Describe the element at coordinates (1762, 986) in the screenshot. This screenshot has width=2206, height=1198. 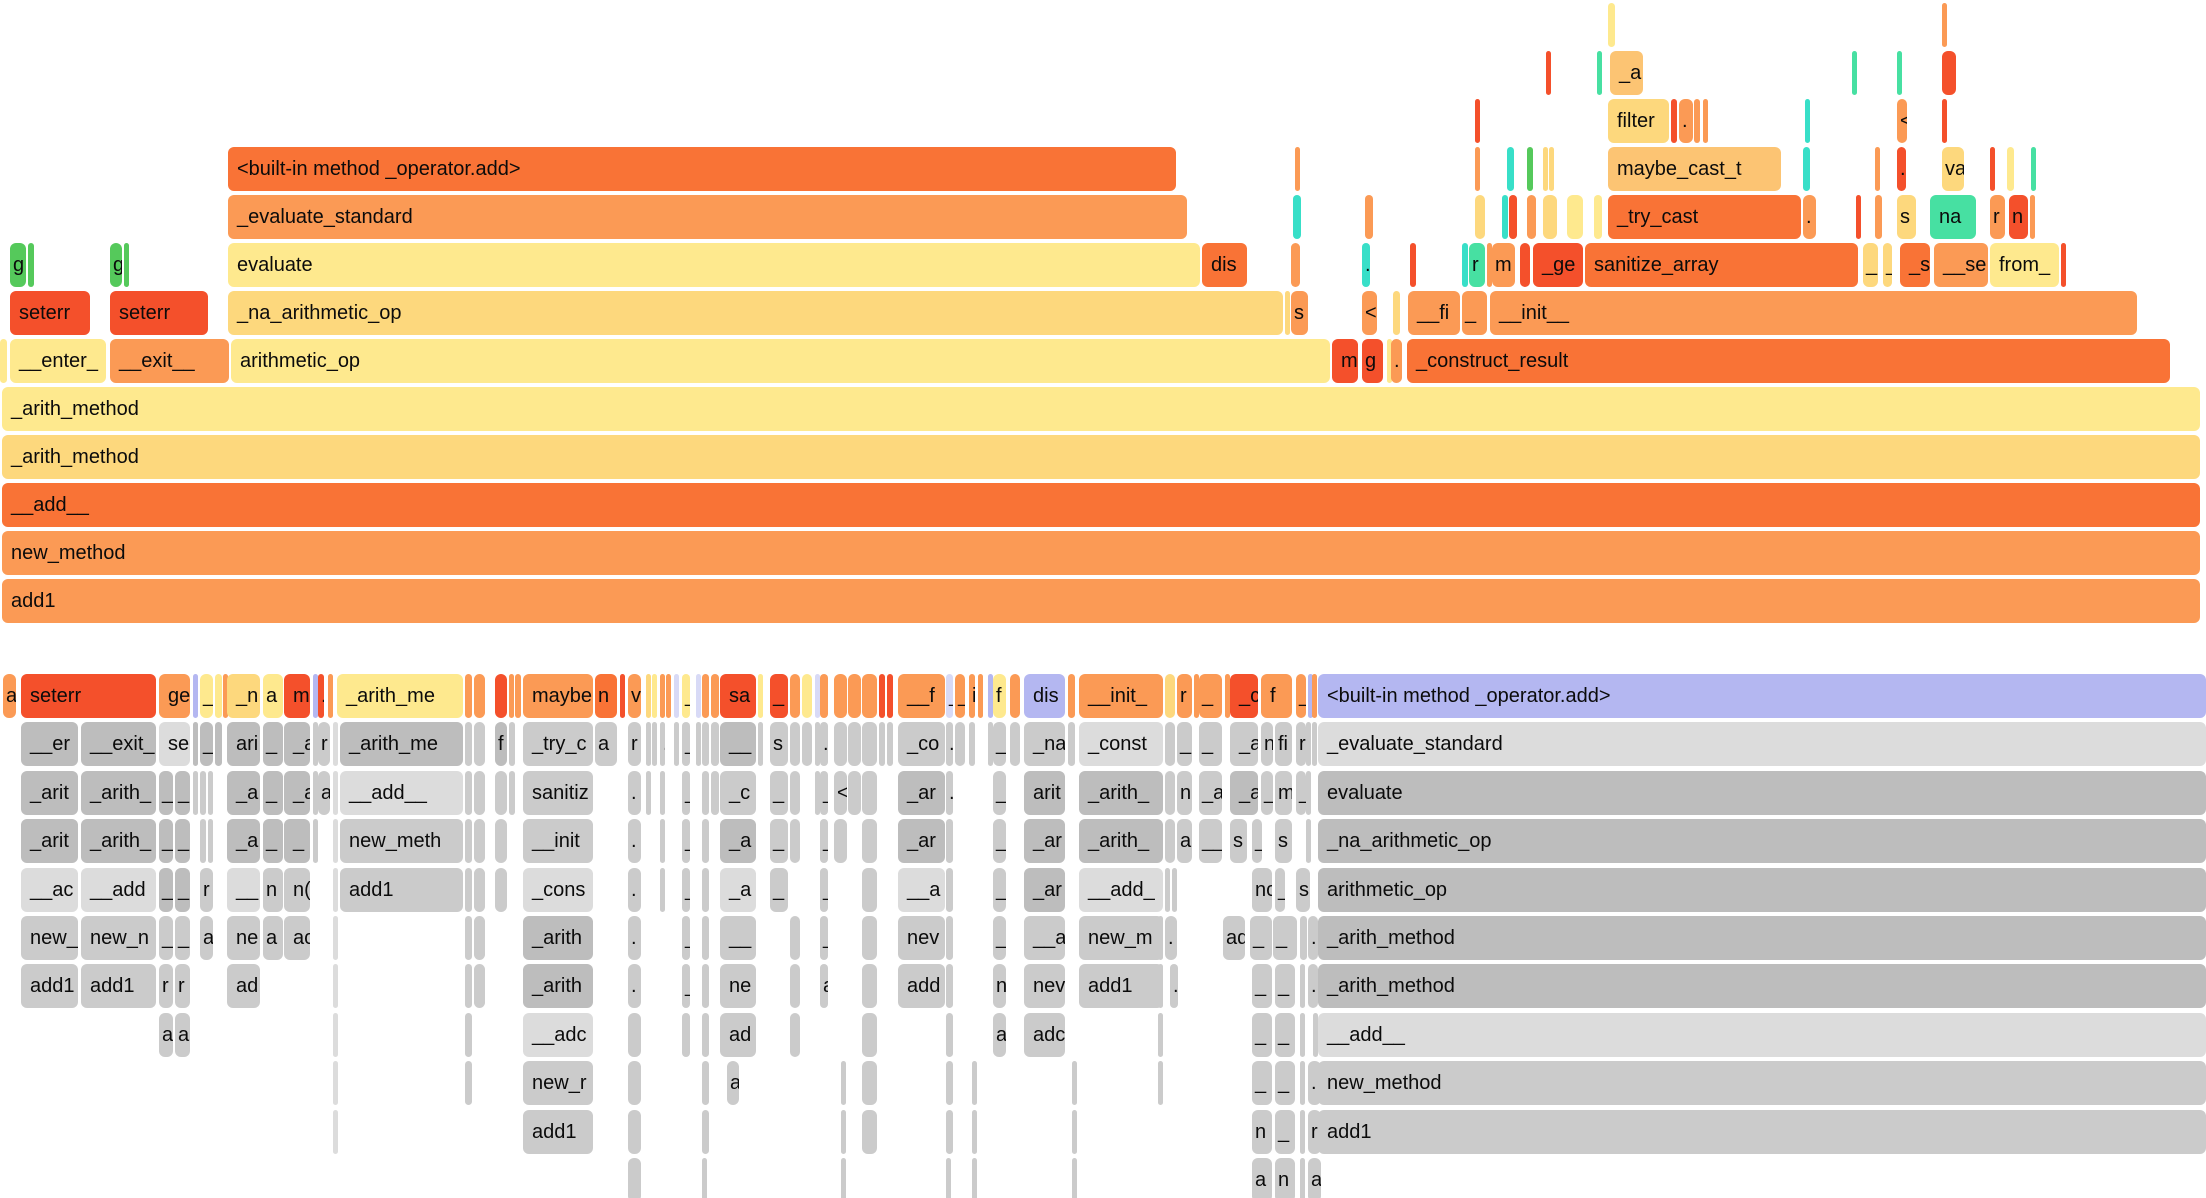
I see `sandwich-frame-_arith_method: _arith_method` at that location.